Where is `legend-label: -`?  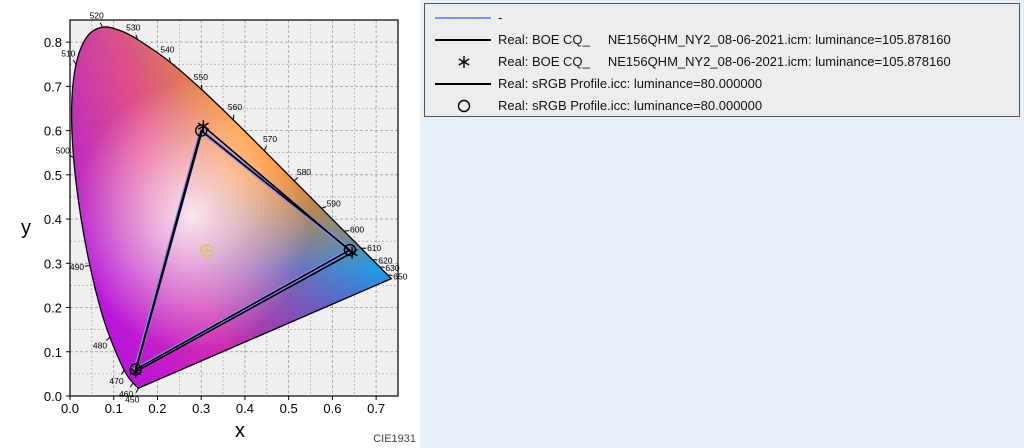
legend-label: - is located at coordinates (500, 17).